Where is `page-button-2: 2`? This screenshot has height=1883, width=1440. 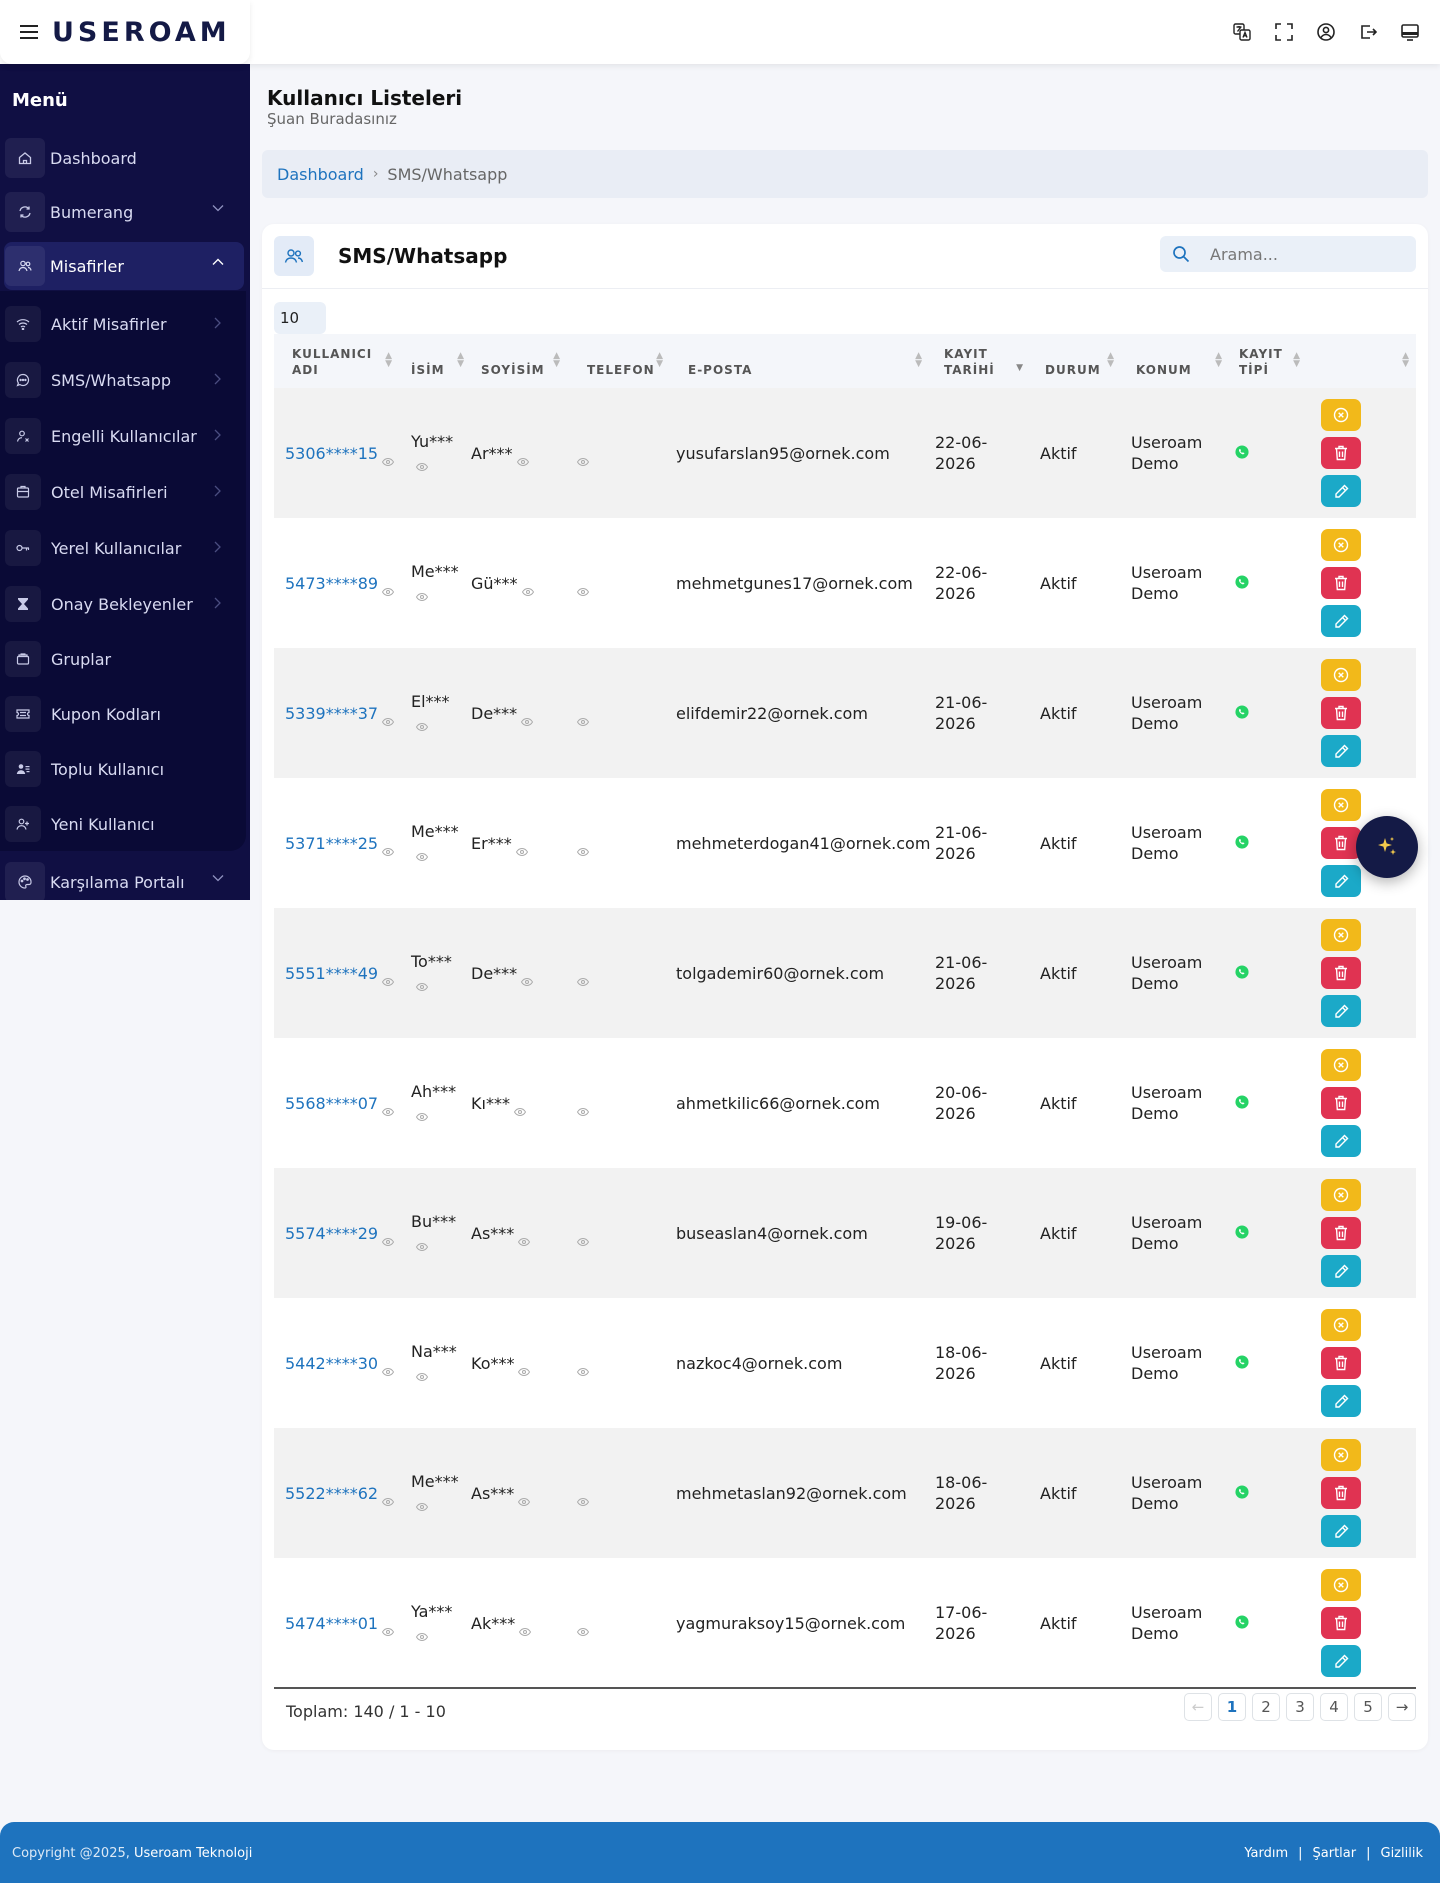
page-button-2: 2 is located at coordinates (1266, 1707).